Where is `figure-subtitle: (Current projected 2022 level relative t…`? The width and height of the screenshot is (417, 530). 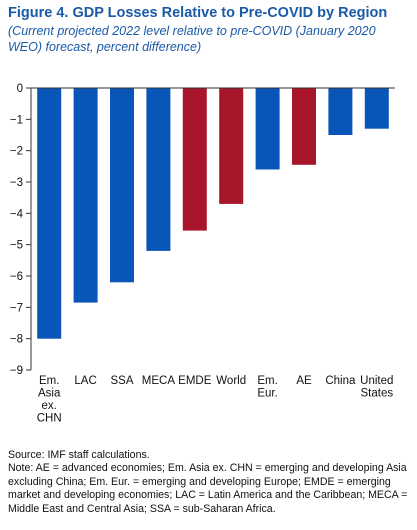 figure-subtitle: (Current projected 2022 level relative t… is located at coordinates (192, 39).